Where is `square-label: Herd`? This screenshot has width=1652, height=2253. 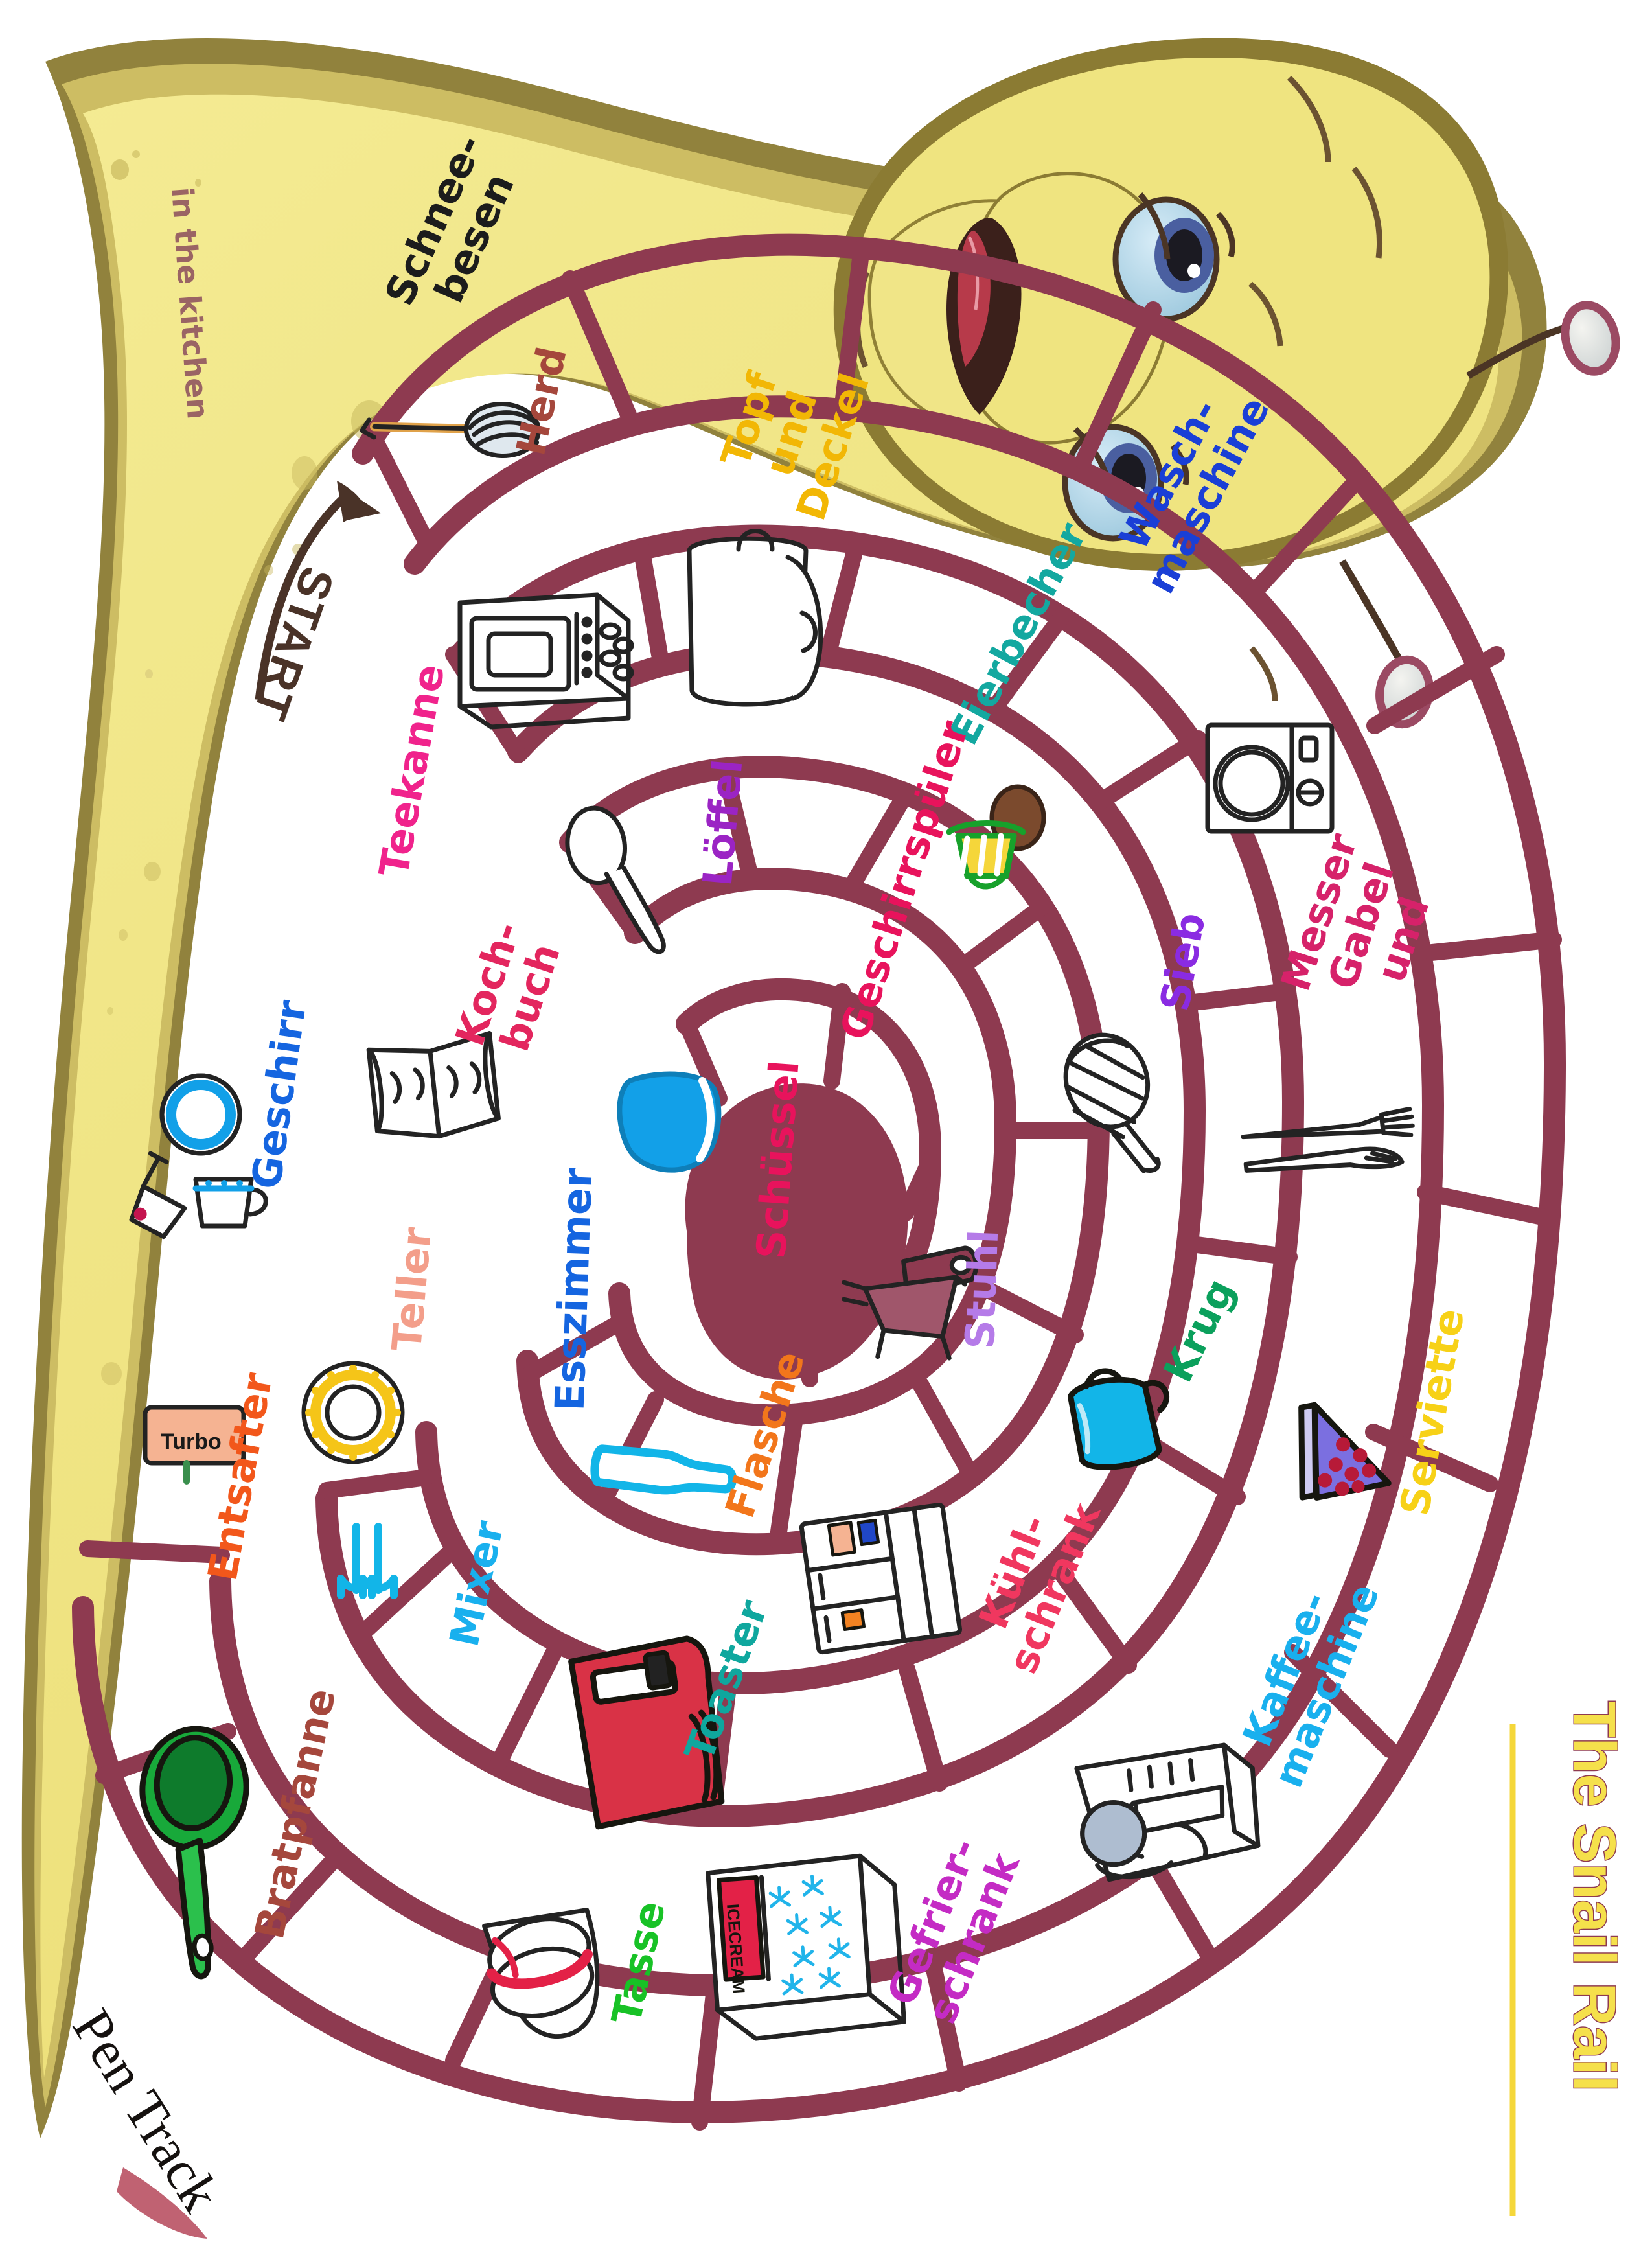
square-label: Herd is located at coordinates (541, 401).